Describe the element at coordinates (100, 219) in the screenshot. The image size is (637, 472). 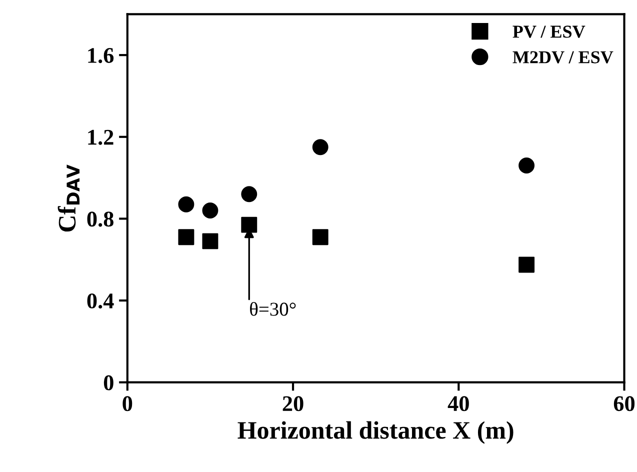
I see `y-tick-label: 0.8` at that location.